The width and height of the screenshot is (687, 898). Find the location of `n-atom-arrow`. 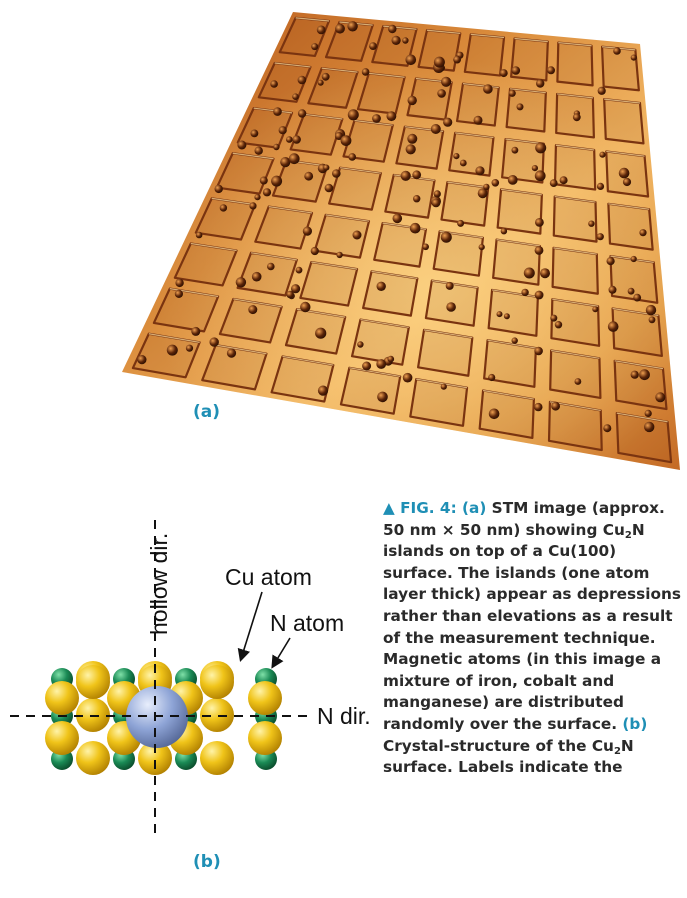

n-atom-arrow is located at coordinates (281, 653).